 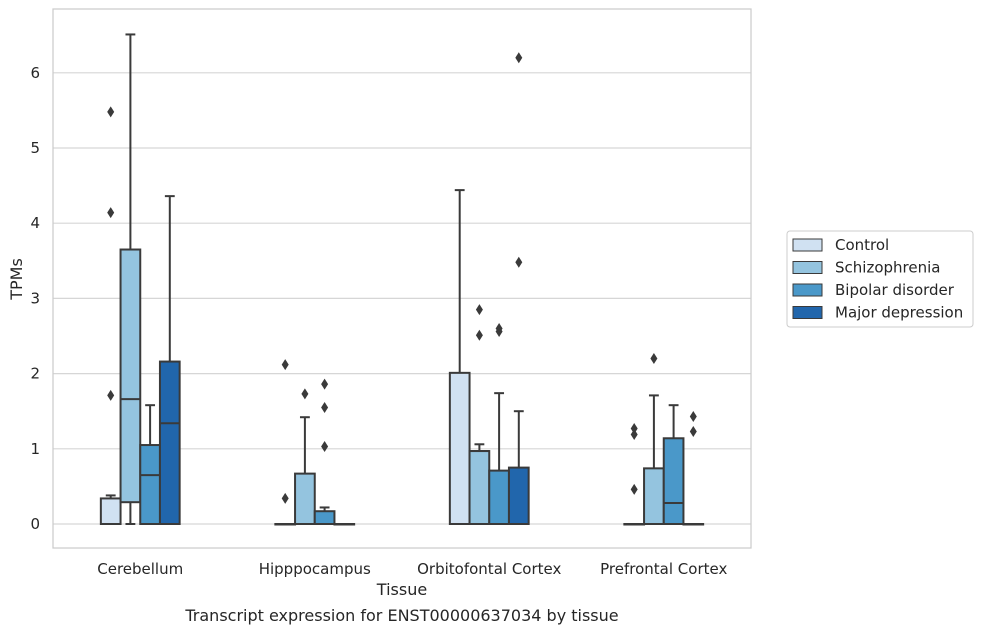 What do you see at coordinates (16, 279) in the screenshot?
I see `y-axis-title: TPMs` at bounding box center [16, 279].